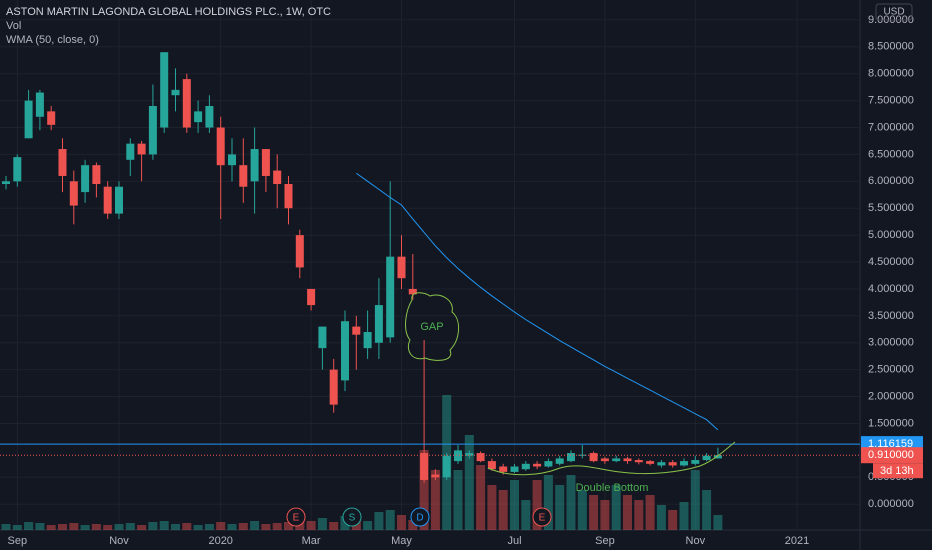  What do you see at coordinates (891, 316) in the screenshot?
I see `y-tick-label: 3.500000` at bounding box center [891, 316].